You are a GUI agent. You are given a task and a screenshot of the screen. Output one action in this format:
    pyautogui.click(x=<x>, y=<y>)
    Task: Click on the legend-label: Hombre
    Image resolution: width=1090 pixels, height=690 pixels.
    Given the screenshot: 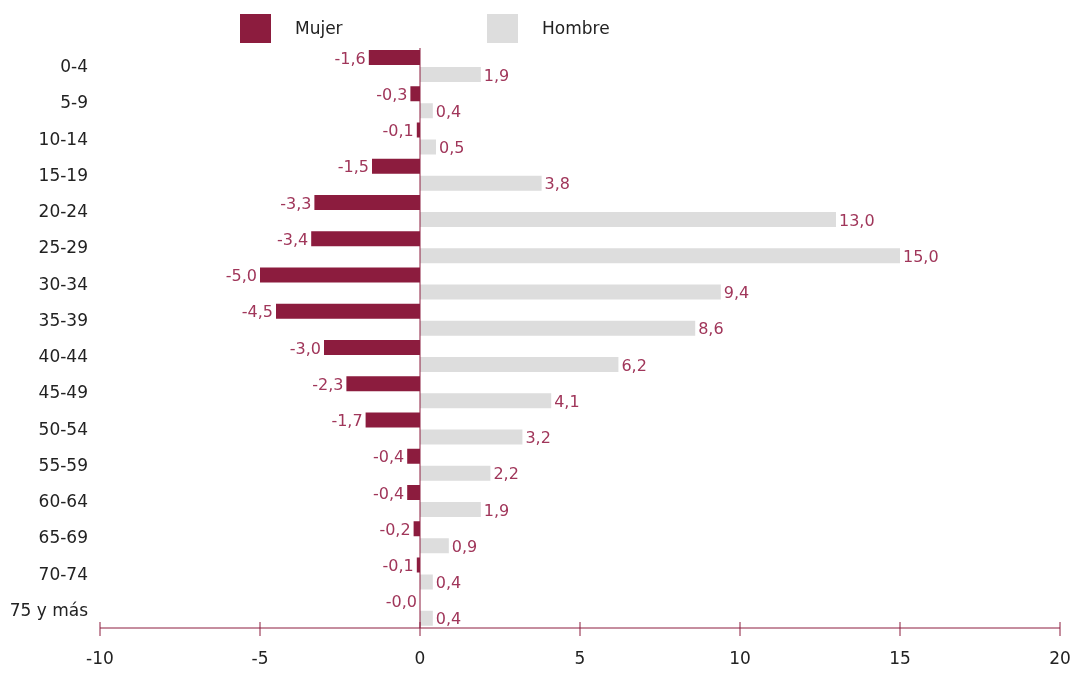 What is the action you would take?
    pyautogui.click(x=576, y=28)
    